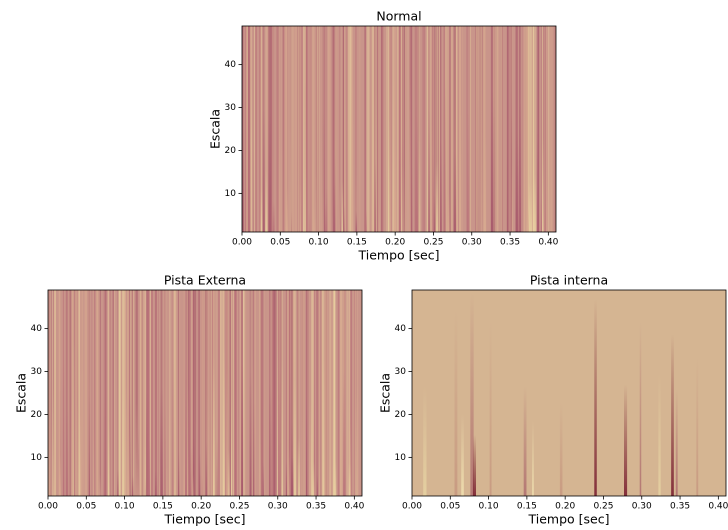 Image resolution: width=728 pixels, height=530 pixels. What do you see at coordinates (231, 108) in the screenshot?
I see `y-tick-label: 30` at bounding box center [231, 108].